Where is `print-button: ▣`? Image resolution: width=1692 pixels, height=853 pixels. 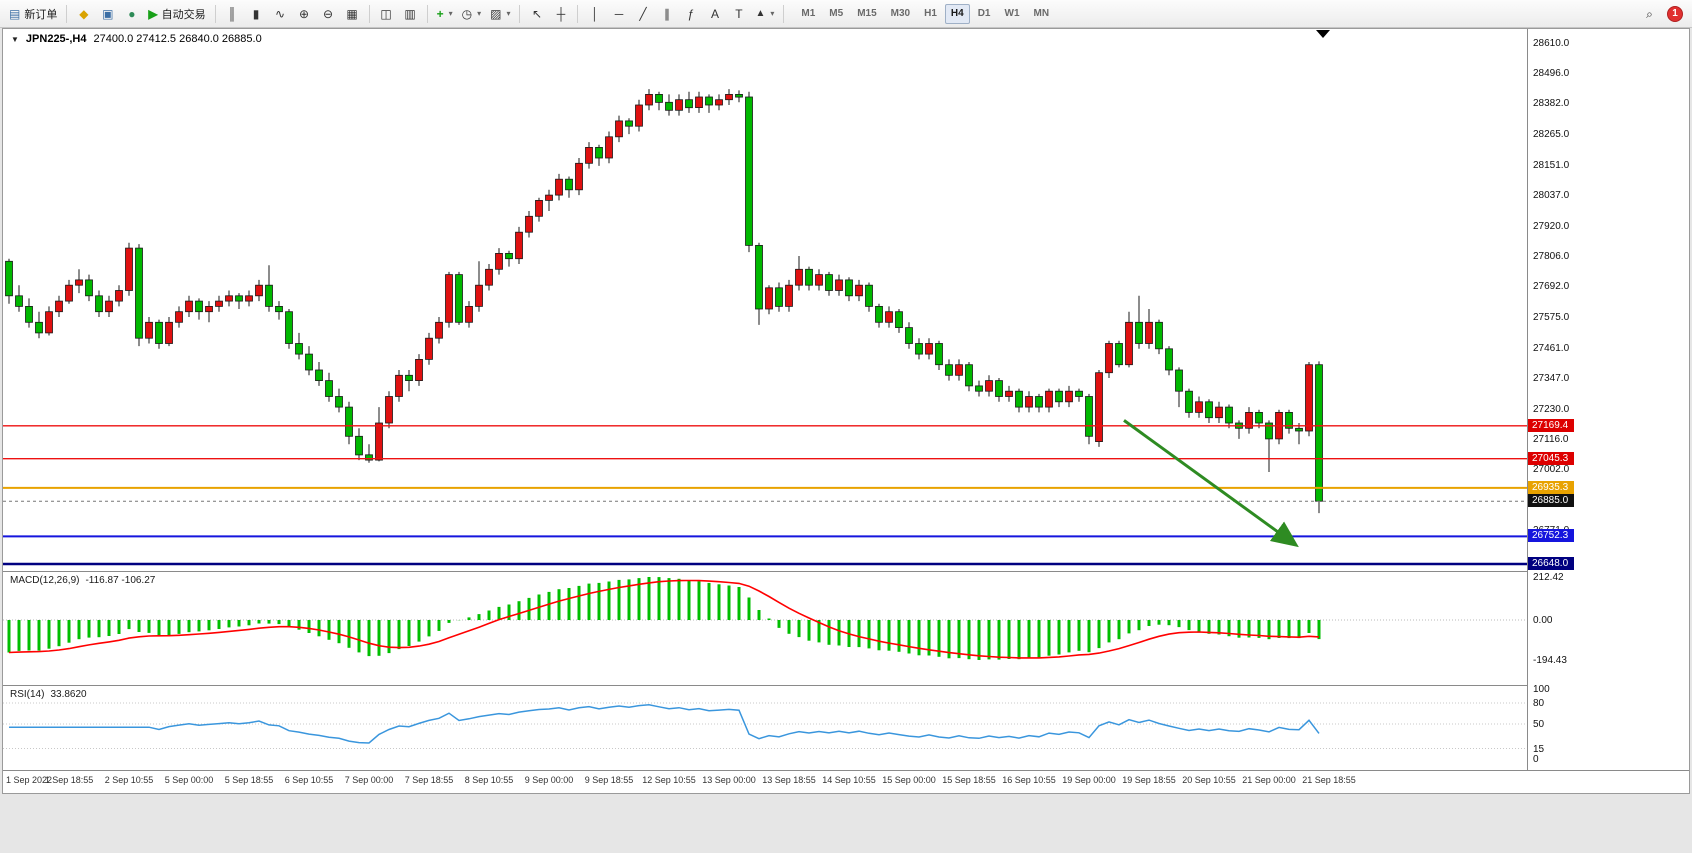
print-button: ▣ is located at coordinates (107, 14).